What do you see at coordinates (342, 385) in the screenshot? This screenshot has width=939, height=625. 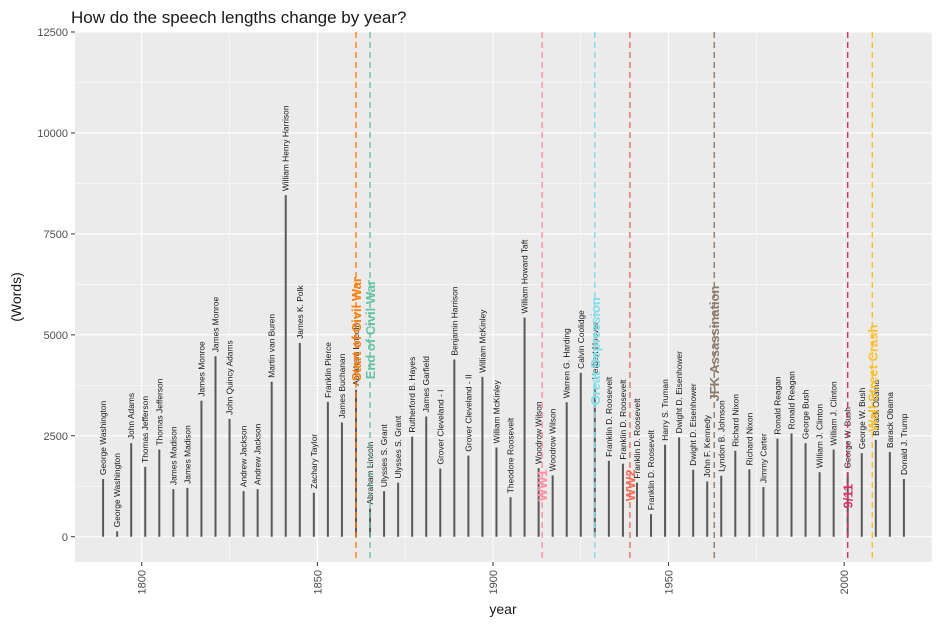 I see `president-label: James Buchanan` at bounding box center [342, 385].